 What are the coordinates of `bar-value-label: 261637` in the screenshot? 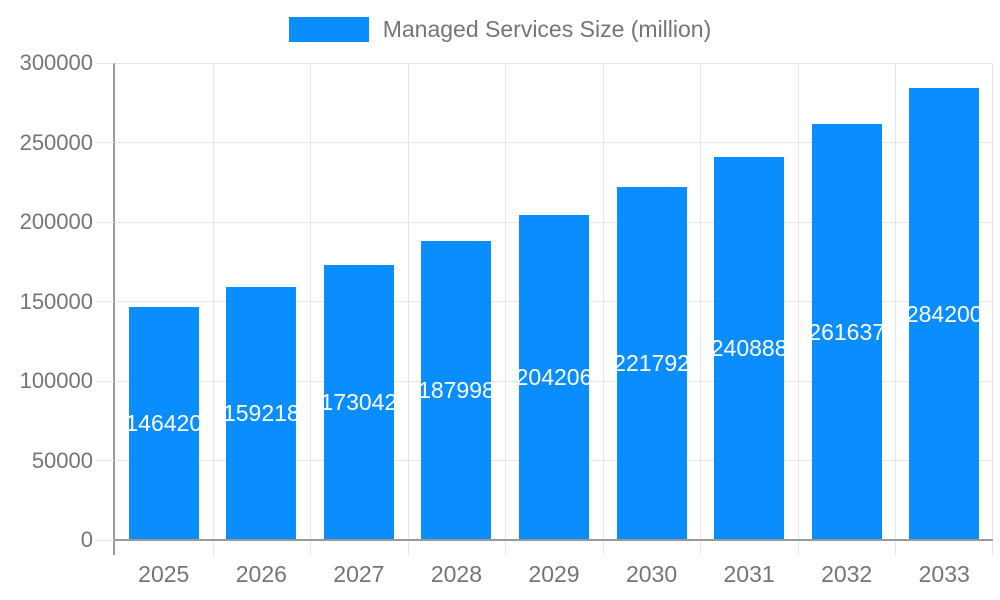 It's located at (846, 331).